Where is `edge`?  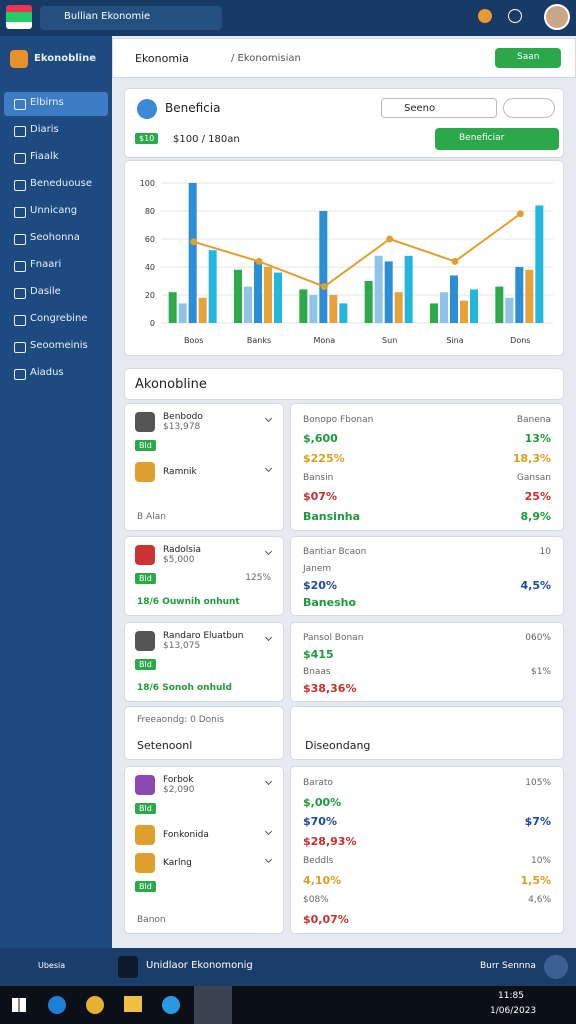 edge is located at coordinates (57, 1005).